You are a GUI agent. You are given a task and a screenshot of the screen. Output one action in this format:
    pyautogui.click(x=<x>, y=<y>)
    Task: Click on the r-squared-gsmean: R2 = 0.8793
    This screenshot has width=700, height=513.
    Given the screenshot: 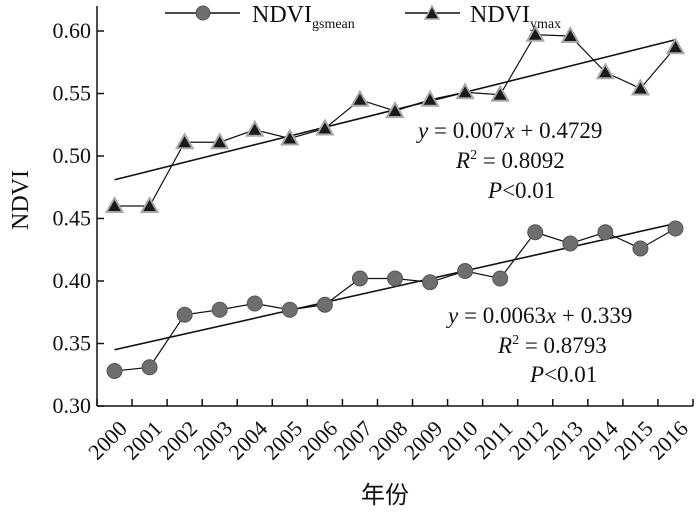 What is the action you would take?
    pyautogui.click(x=552, y=345)
    